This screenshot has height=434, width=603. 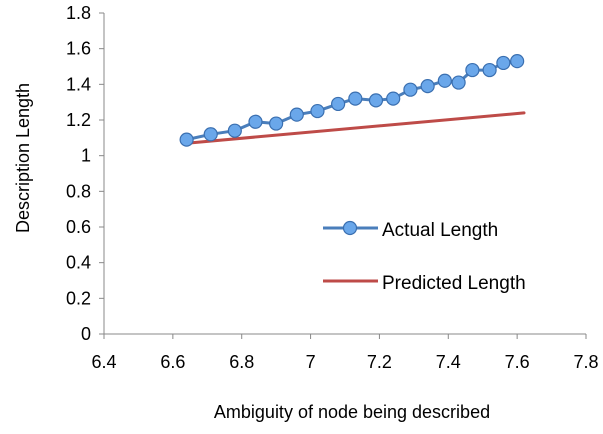 What do you see at coordinates (86, 156) in the screenshot?
I see `y-tick-label: 1` at bounding box center [86, 156].